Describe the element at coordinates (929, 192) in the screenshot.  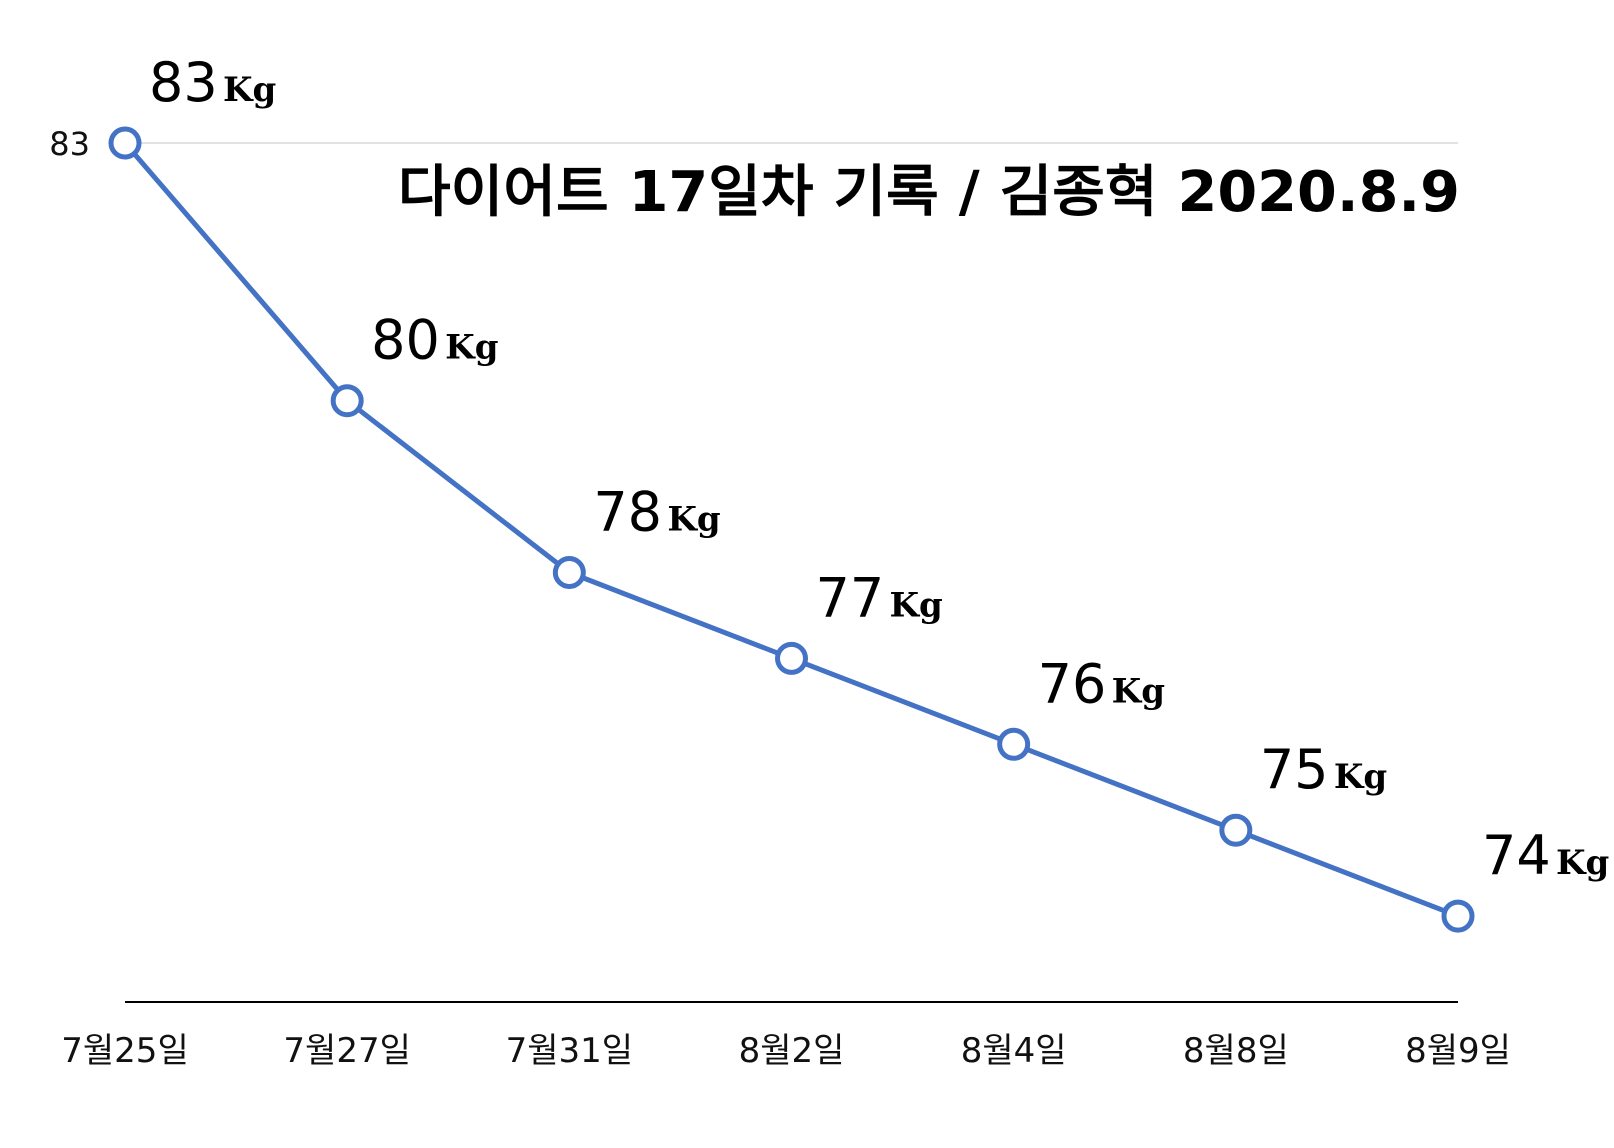
I see `chart-title: 다이어트 17일차 기록 / 김종혁 2020.8.9` at that location.